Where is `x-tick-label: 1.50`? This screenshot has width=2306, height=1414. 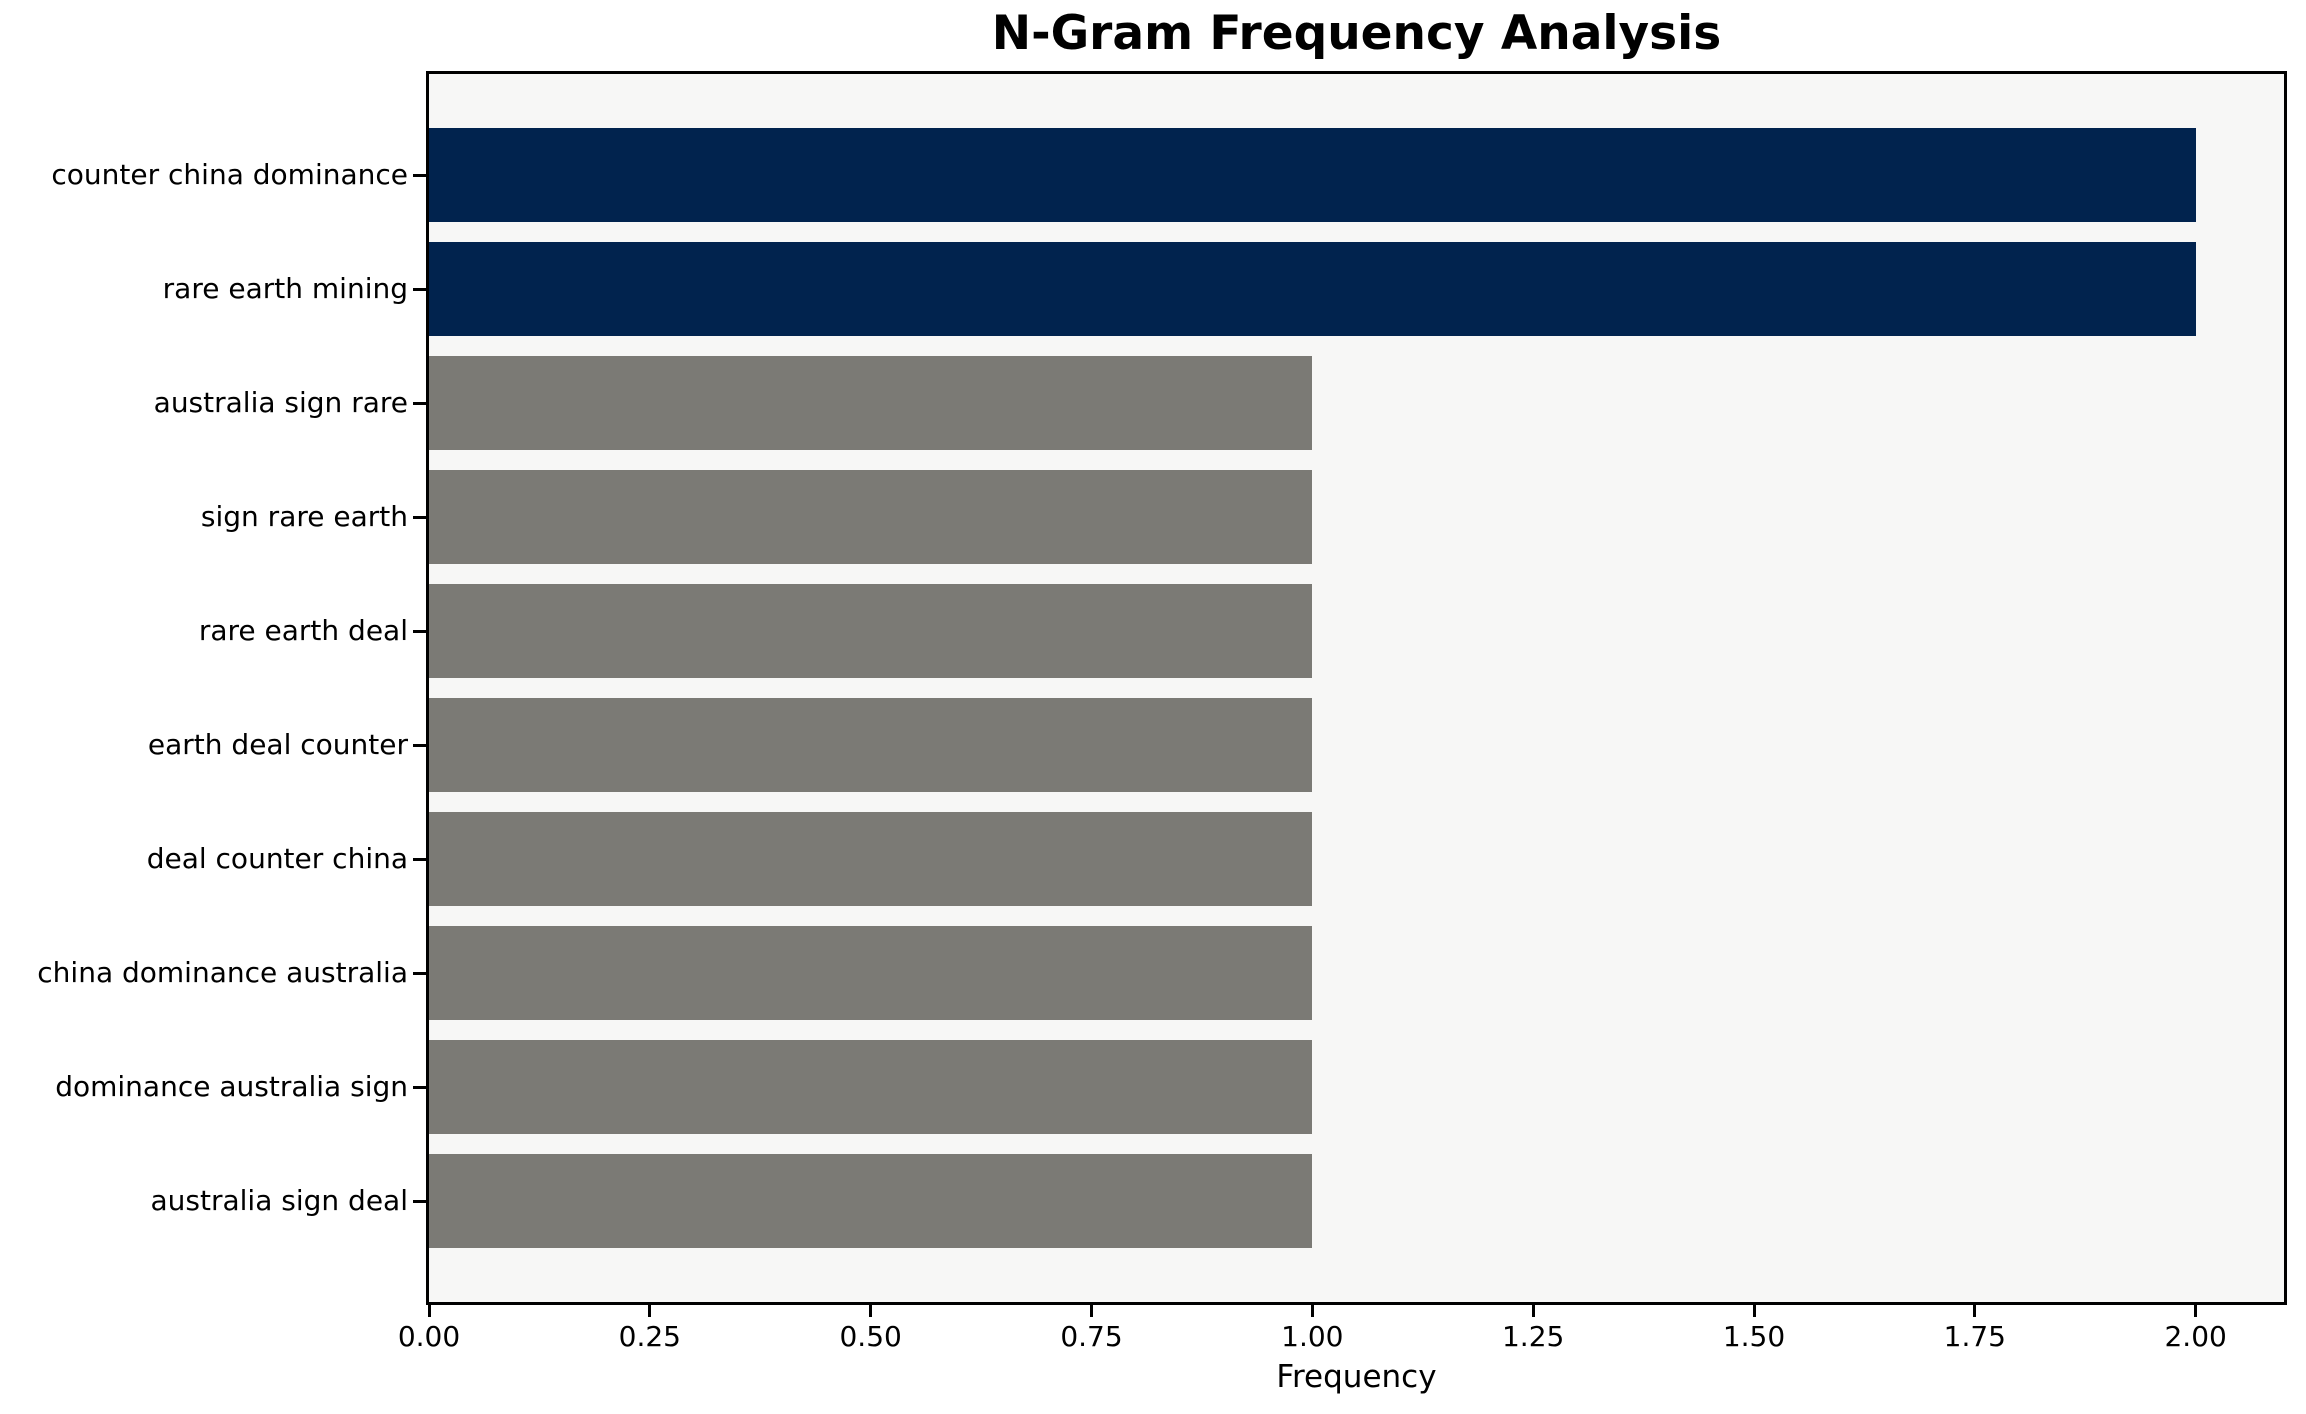
x-tick-label: 1.50 is located at coordinates (1754, 1336).